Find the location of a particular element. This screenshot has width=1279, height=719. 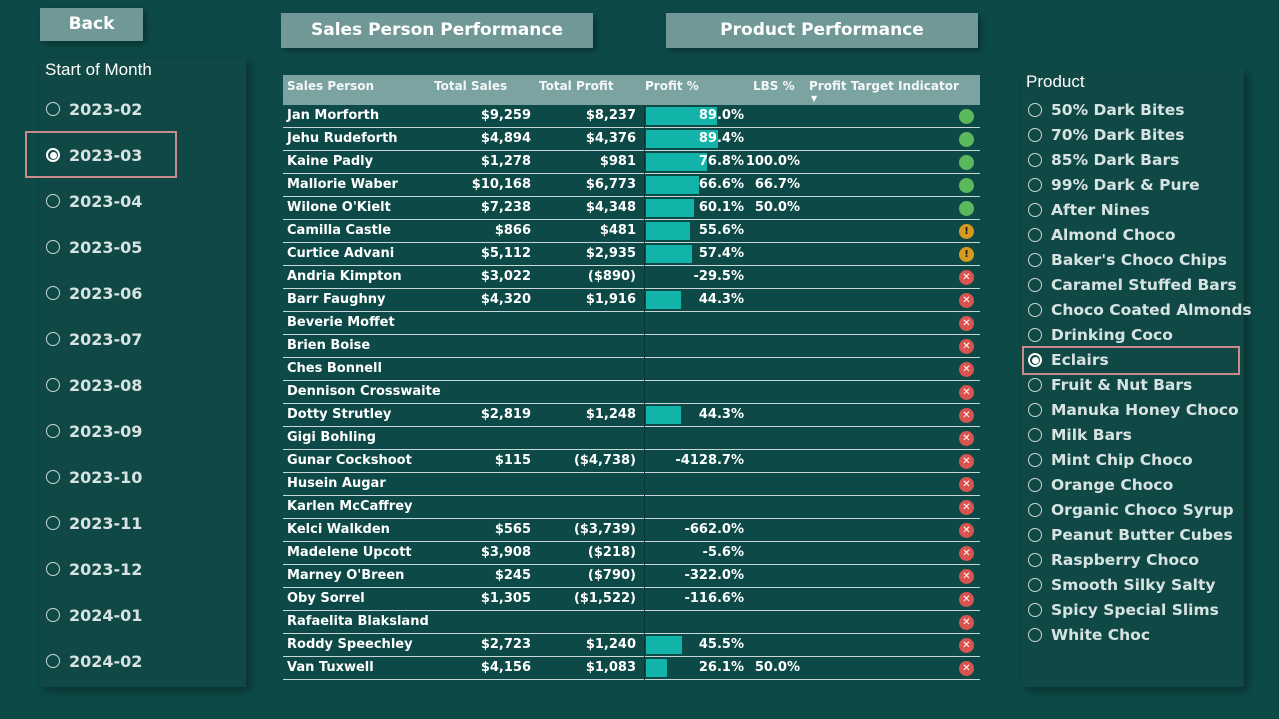

table-row: Jehu Rudeforth $4,894 $4,376 89.4% is located at coordinates (631, 139).